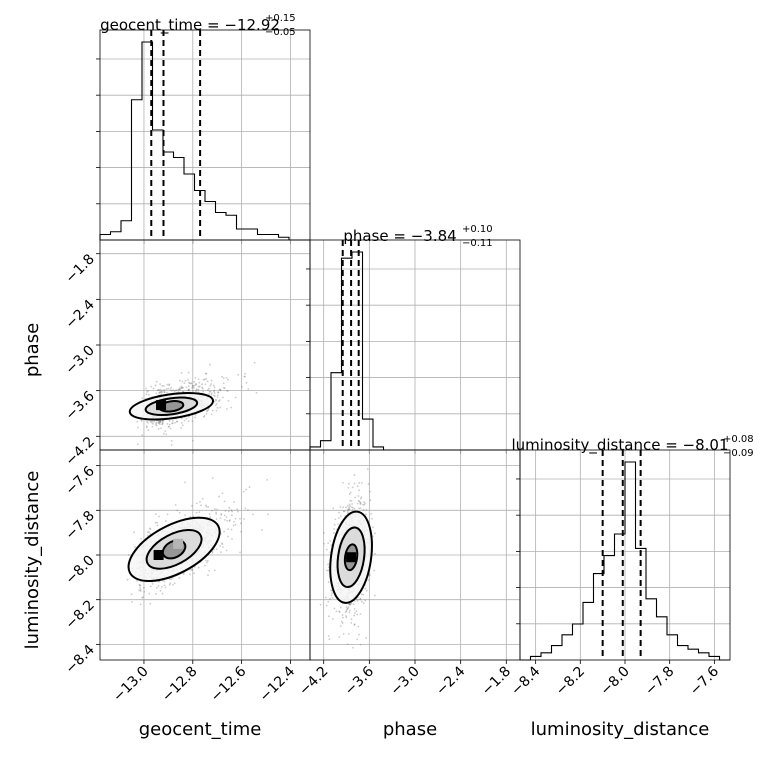  I want to click on ylabel-luminosity-distance: luminosity_distance, so click(32, 560).